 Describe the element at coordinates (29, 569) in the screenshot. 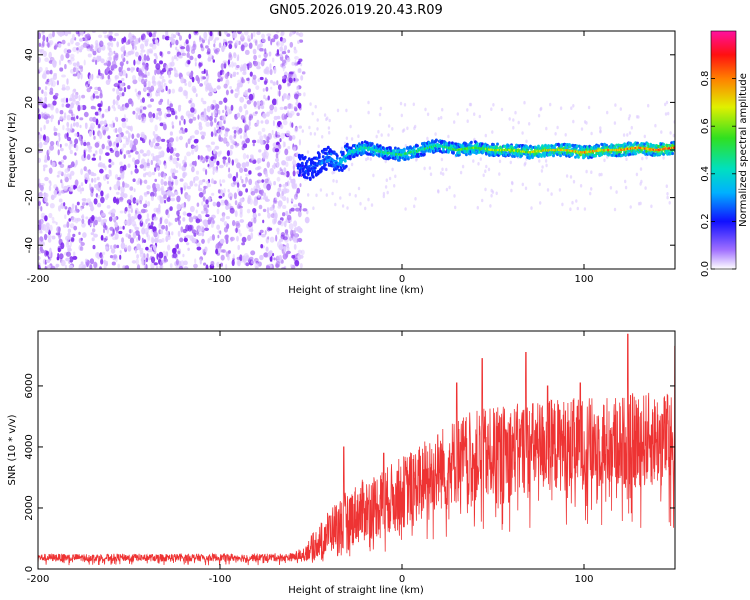

I see `y-tick-label: 0` at that location.